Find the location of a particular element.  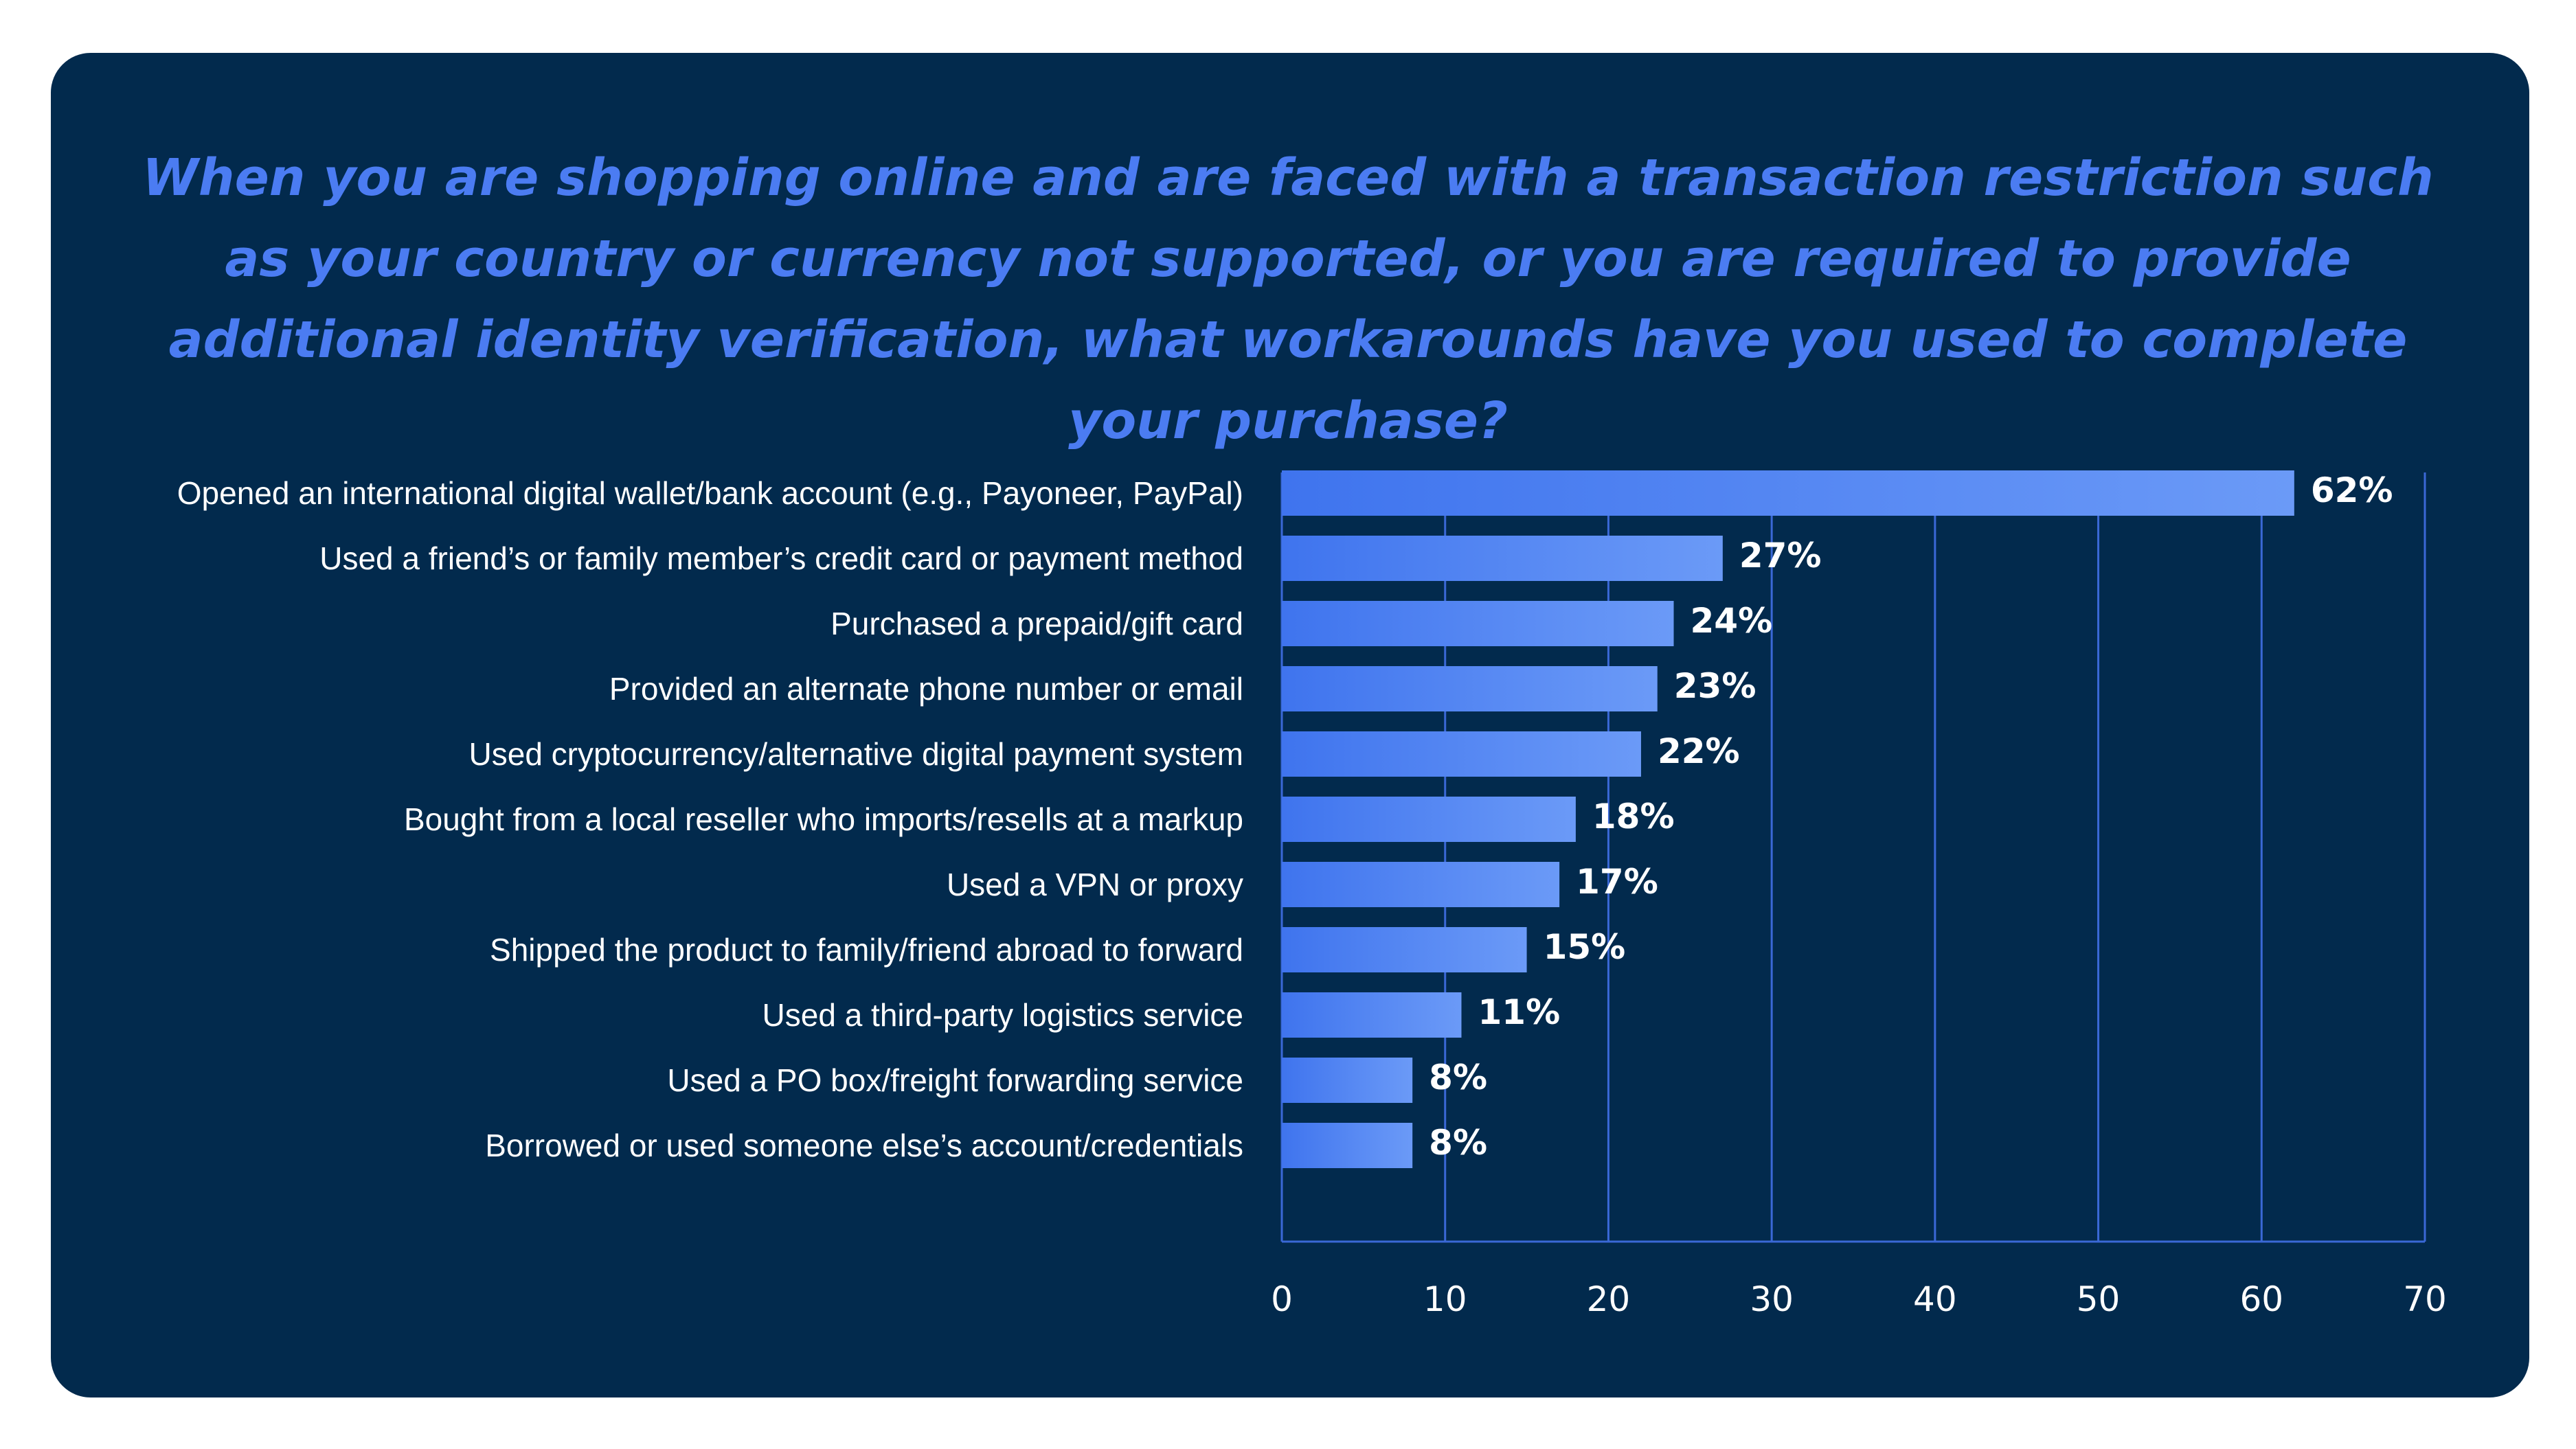

x-tick-label: 0 is located at coordinates (1282, 1299).